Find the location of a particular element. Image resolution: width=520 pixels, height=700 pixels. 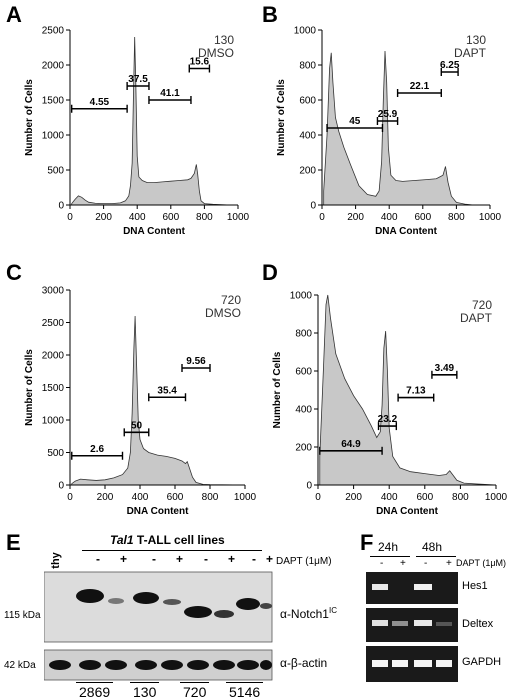

gene-deltex-label: Deltex is located at coordinates (478, 624).